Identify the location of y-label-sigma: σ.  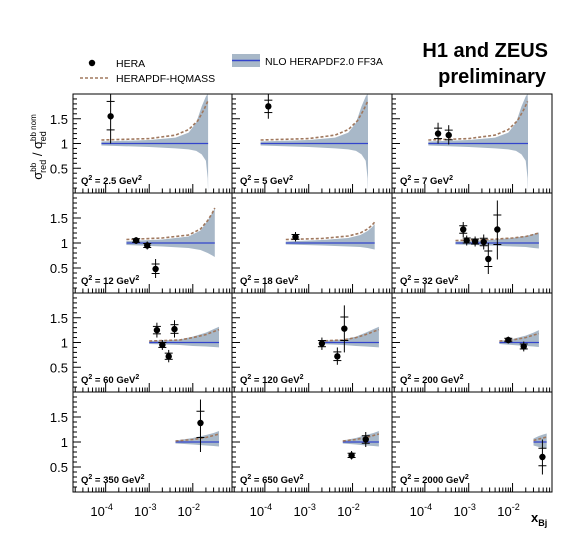
(37, 176).